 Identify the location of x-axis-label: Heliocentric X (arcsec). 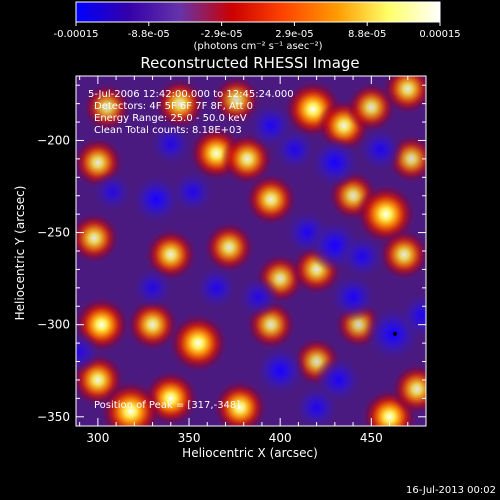
(250, 453).